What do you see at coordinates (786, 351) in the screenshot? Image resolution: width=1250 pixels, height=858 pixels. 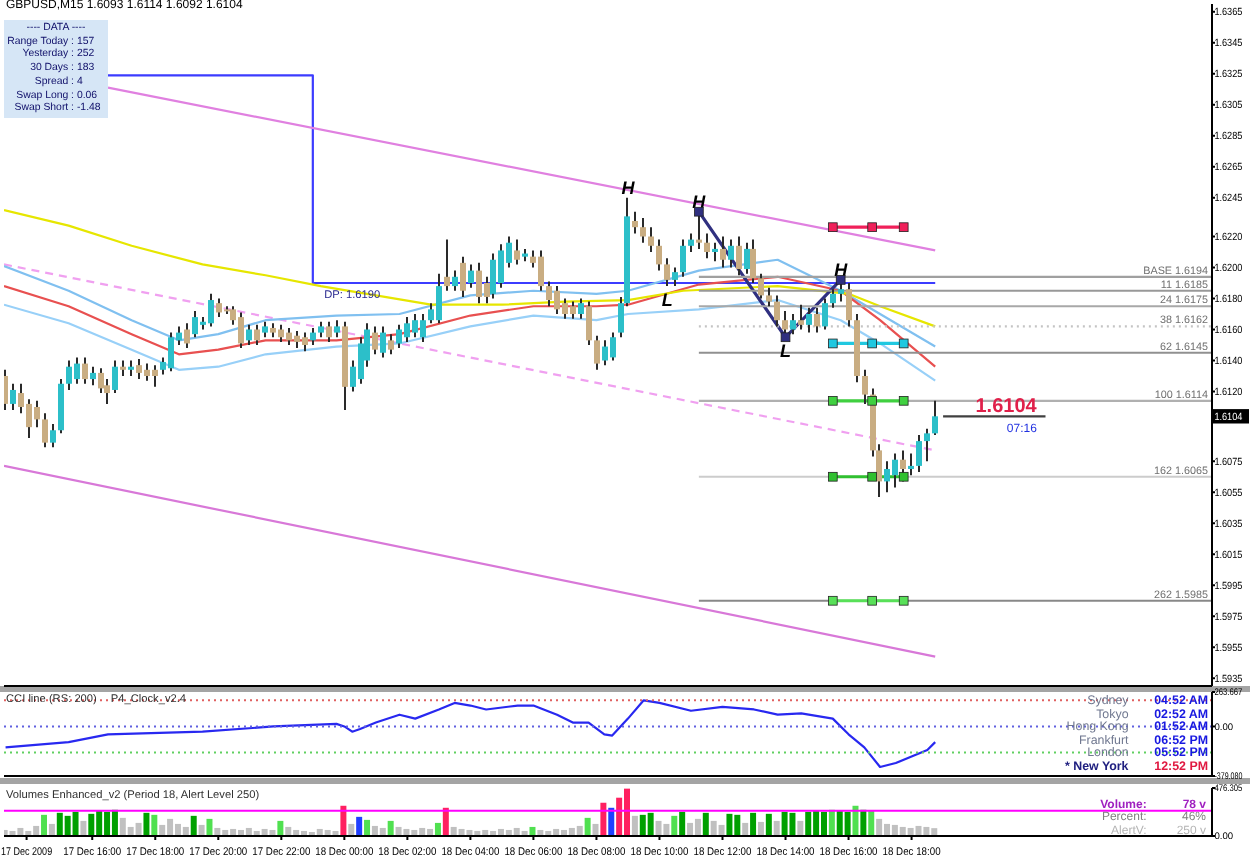 I see `annotation: L` at bounding box center [786, 351].